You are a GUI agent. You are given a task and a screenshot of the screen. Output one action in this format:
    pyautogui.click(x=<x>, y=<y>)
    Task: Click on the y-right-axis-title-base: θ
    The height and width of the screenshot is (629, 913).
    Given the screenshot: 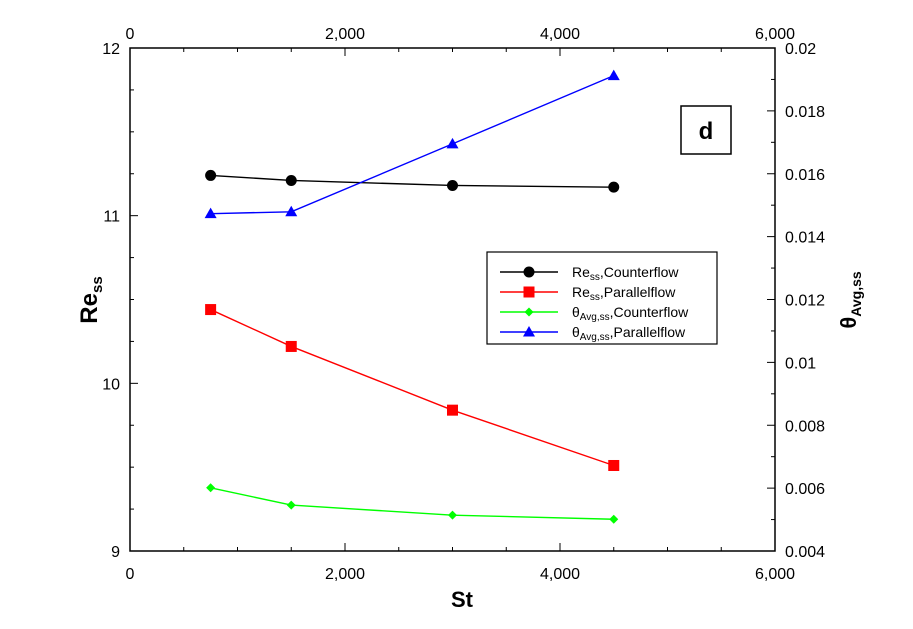 What is the action you would take?
    pyautogui.click(x=848, y=323)
    